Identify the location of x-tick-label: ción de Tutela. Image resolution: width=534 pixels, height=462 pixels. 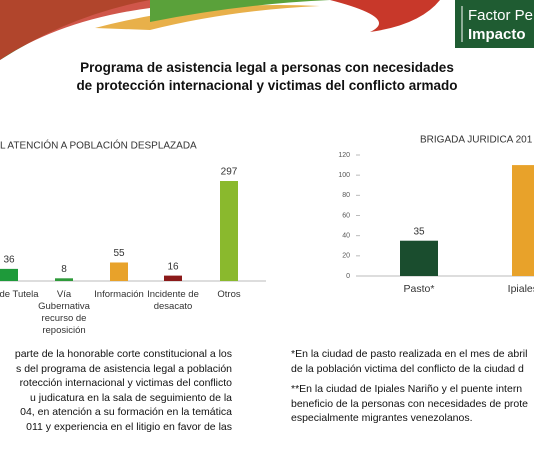
(19, 294).